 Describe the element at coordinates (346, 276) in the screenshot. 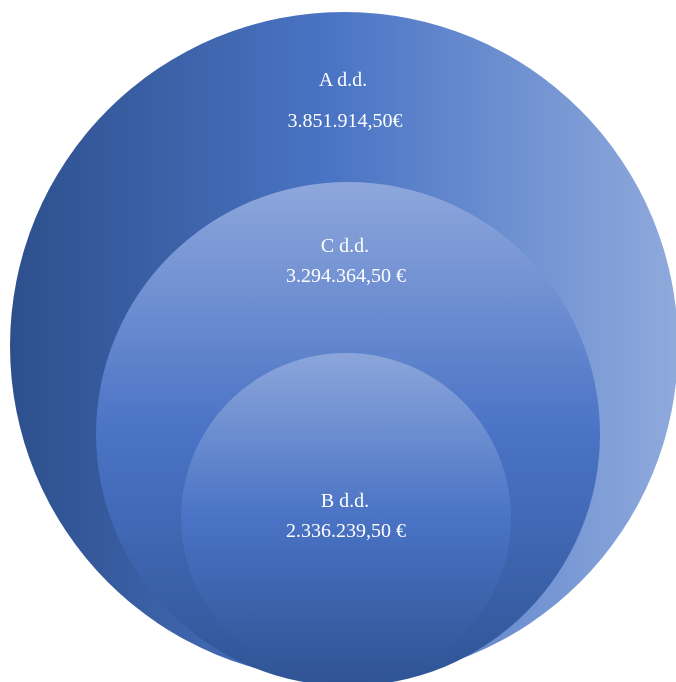

I see `circle-c-value: 3.294.364,50 €` at that location.